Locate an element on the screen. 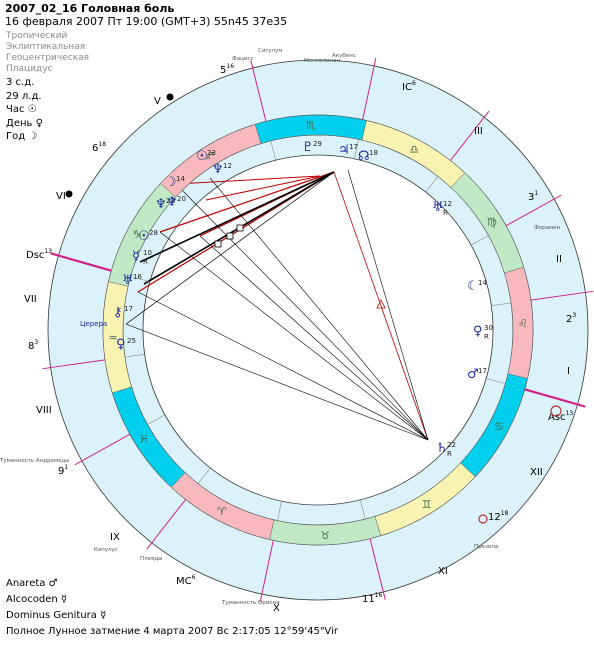 The height and width of the screenshot is (647, 594). planet-glyph: ♅ is located at coordinates (438, 207).